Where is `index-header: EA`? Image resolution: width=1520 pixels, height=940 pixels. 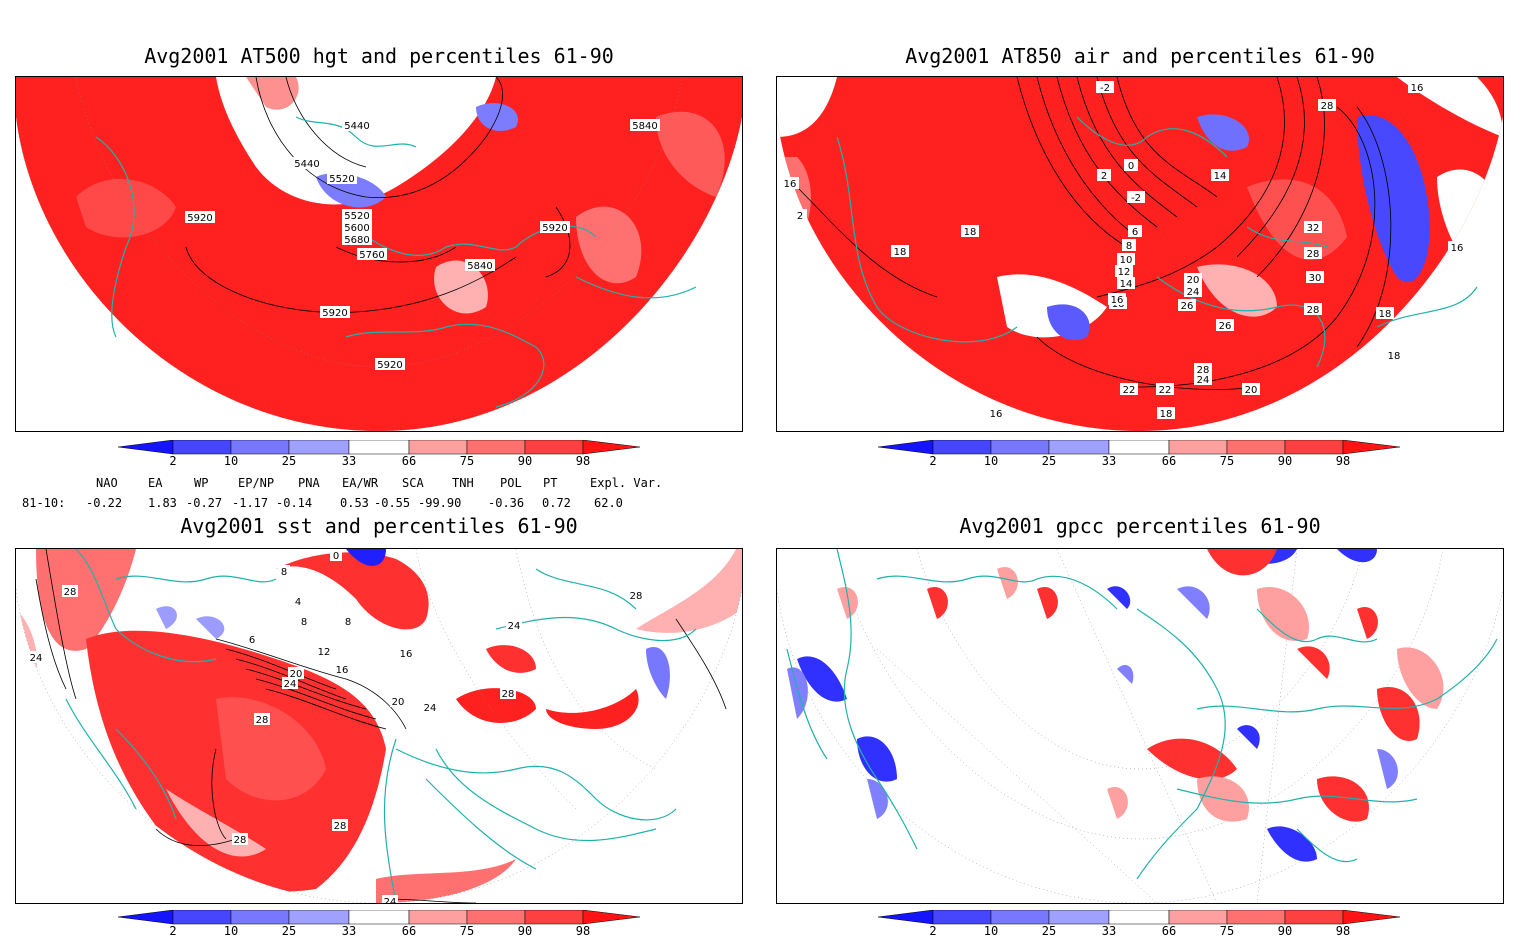
index-header: EA is located at coordinates (155, 483).